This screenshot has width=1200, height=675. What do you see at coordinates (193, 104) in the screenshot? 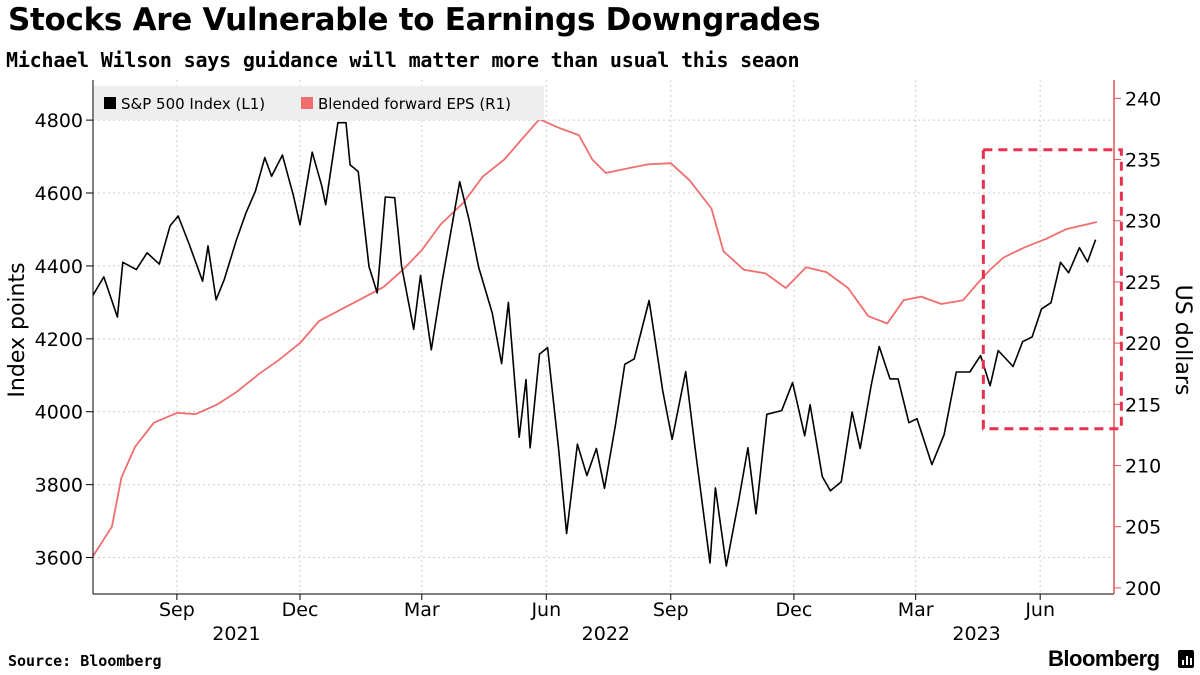
I see `legend-label-spx: S&P 500 Index (L1)` at bounding box center [193, 104].